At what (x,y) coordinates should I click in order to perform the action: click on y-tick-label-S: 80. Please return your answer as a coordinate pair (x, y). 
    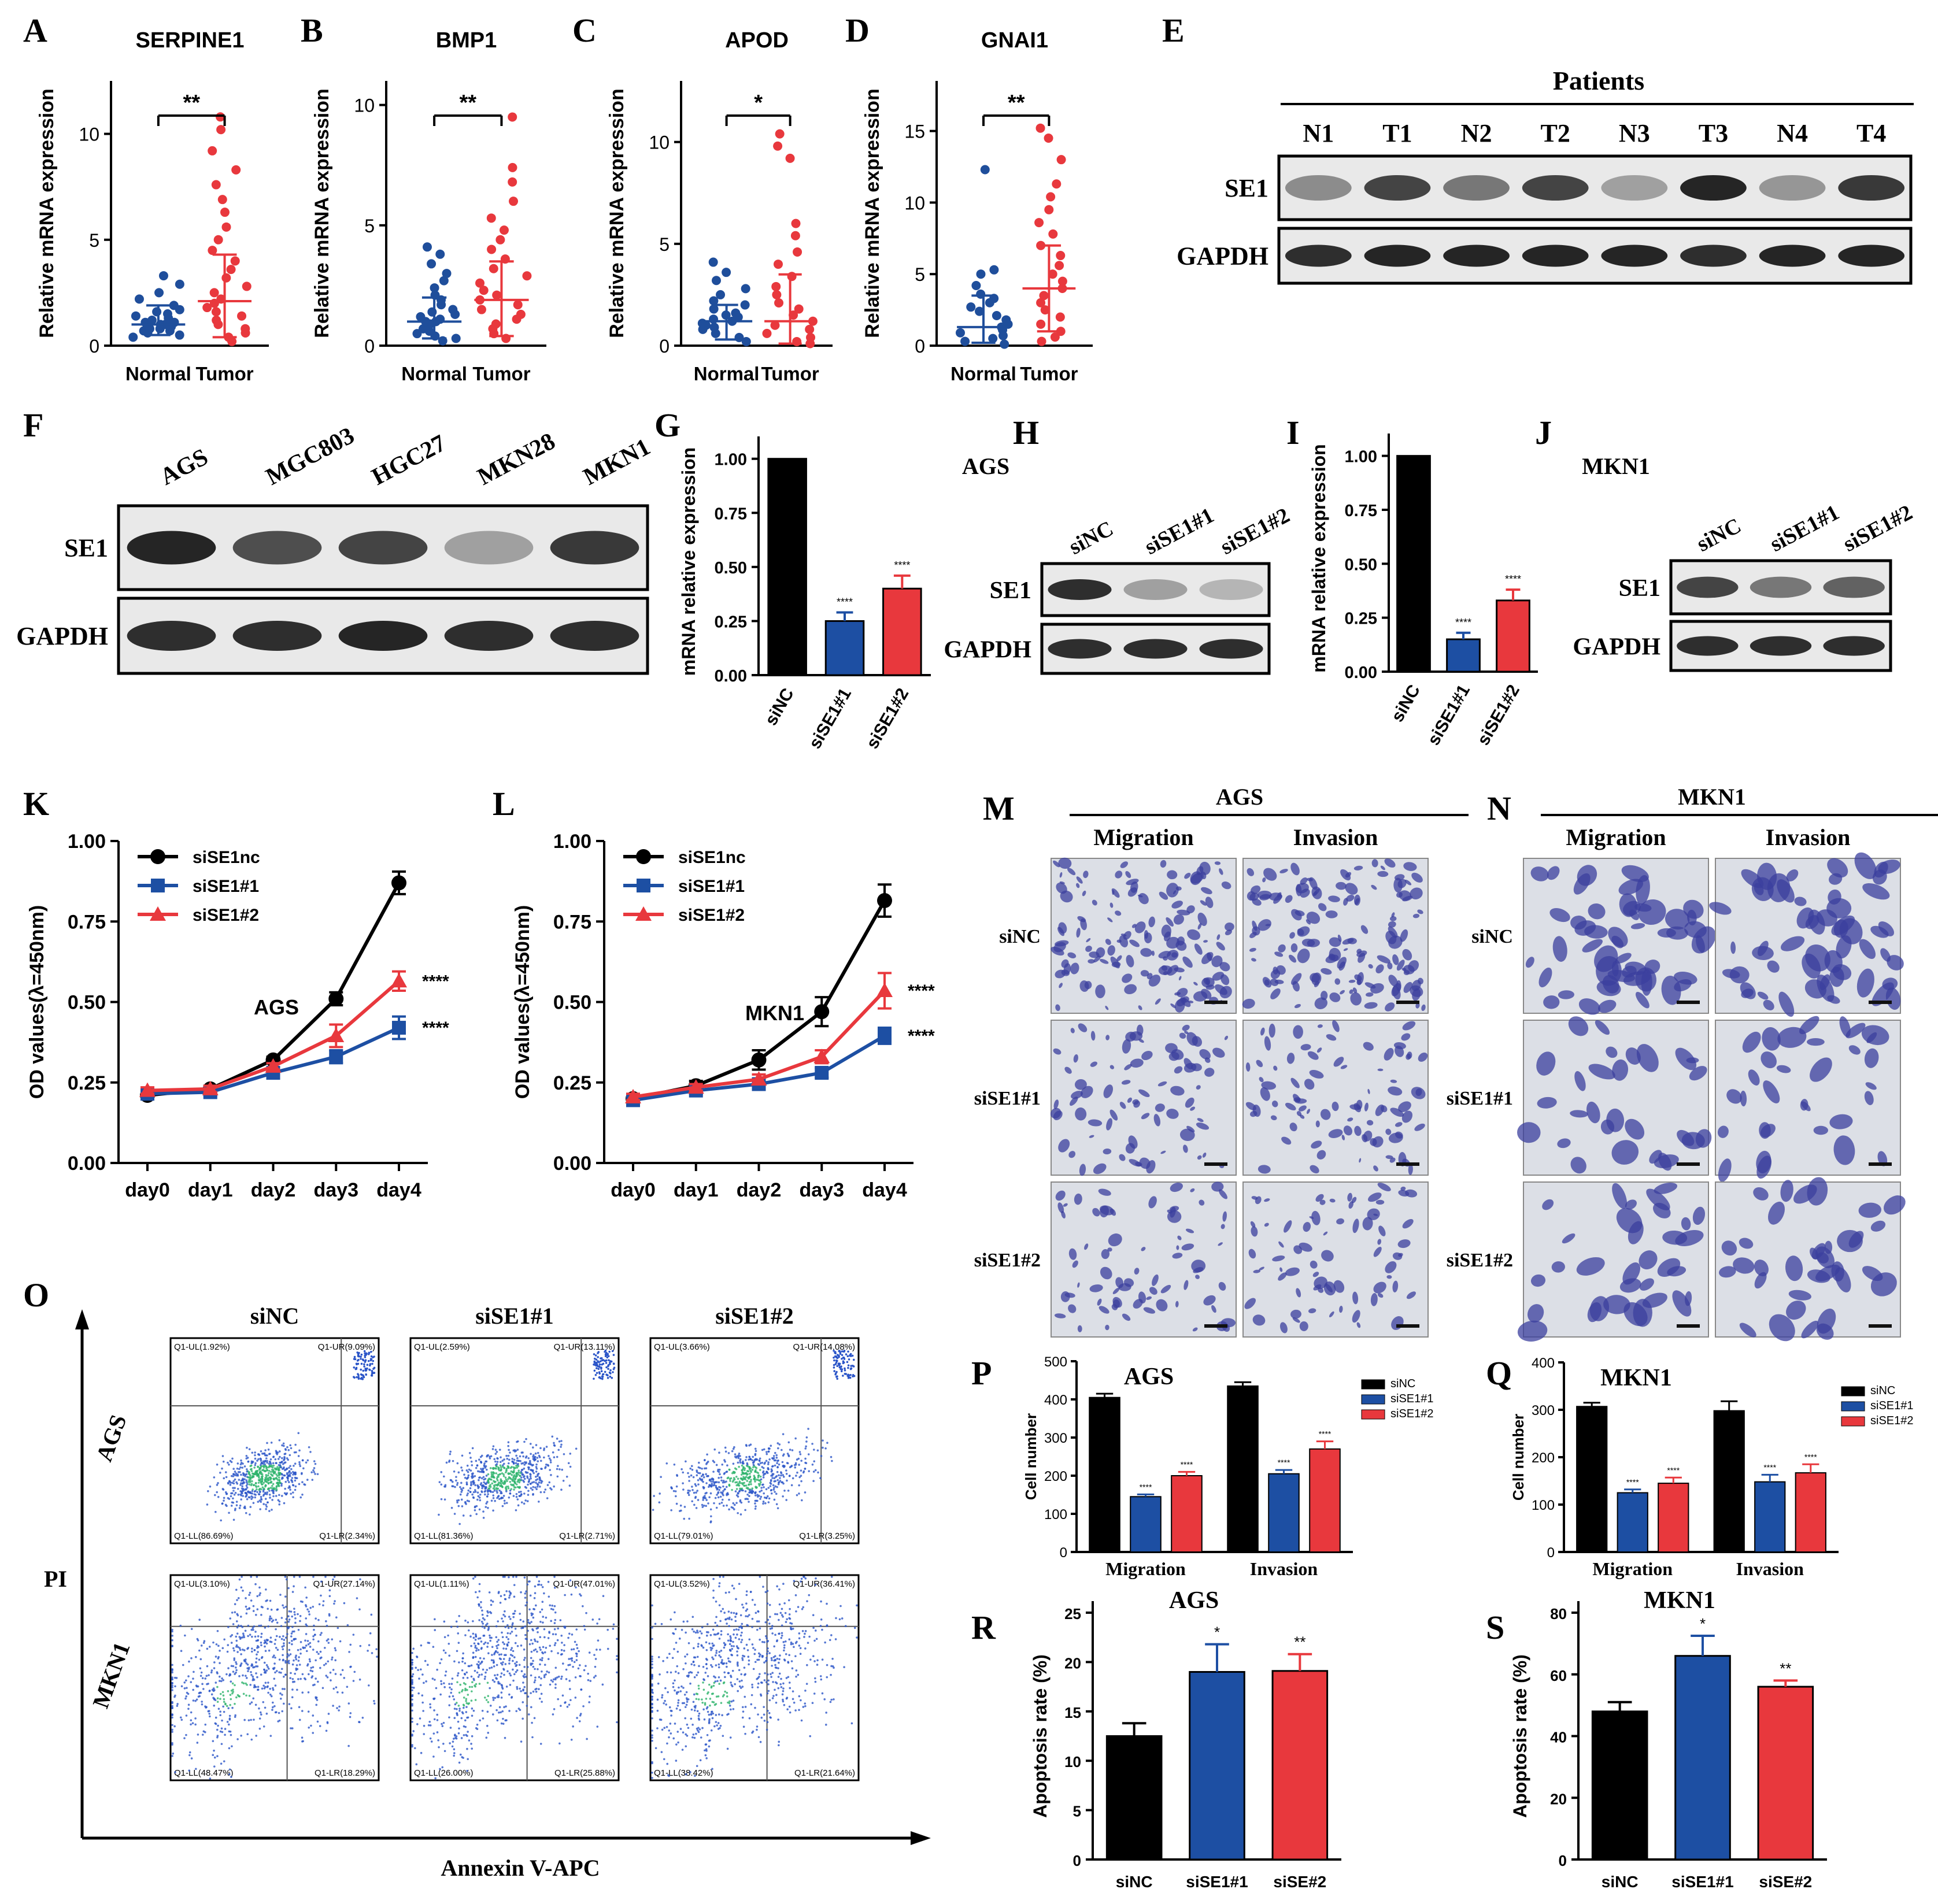
    Looking at the image, I should click on (1558, 1614).